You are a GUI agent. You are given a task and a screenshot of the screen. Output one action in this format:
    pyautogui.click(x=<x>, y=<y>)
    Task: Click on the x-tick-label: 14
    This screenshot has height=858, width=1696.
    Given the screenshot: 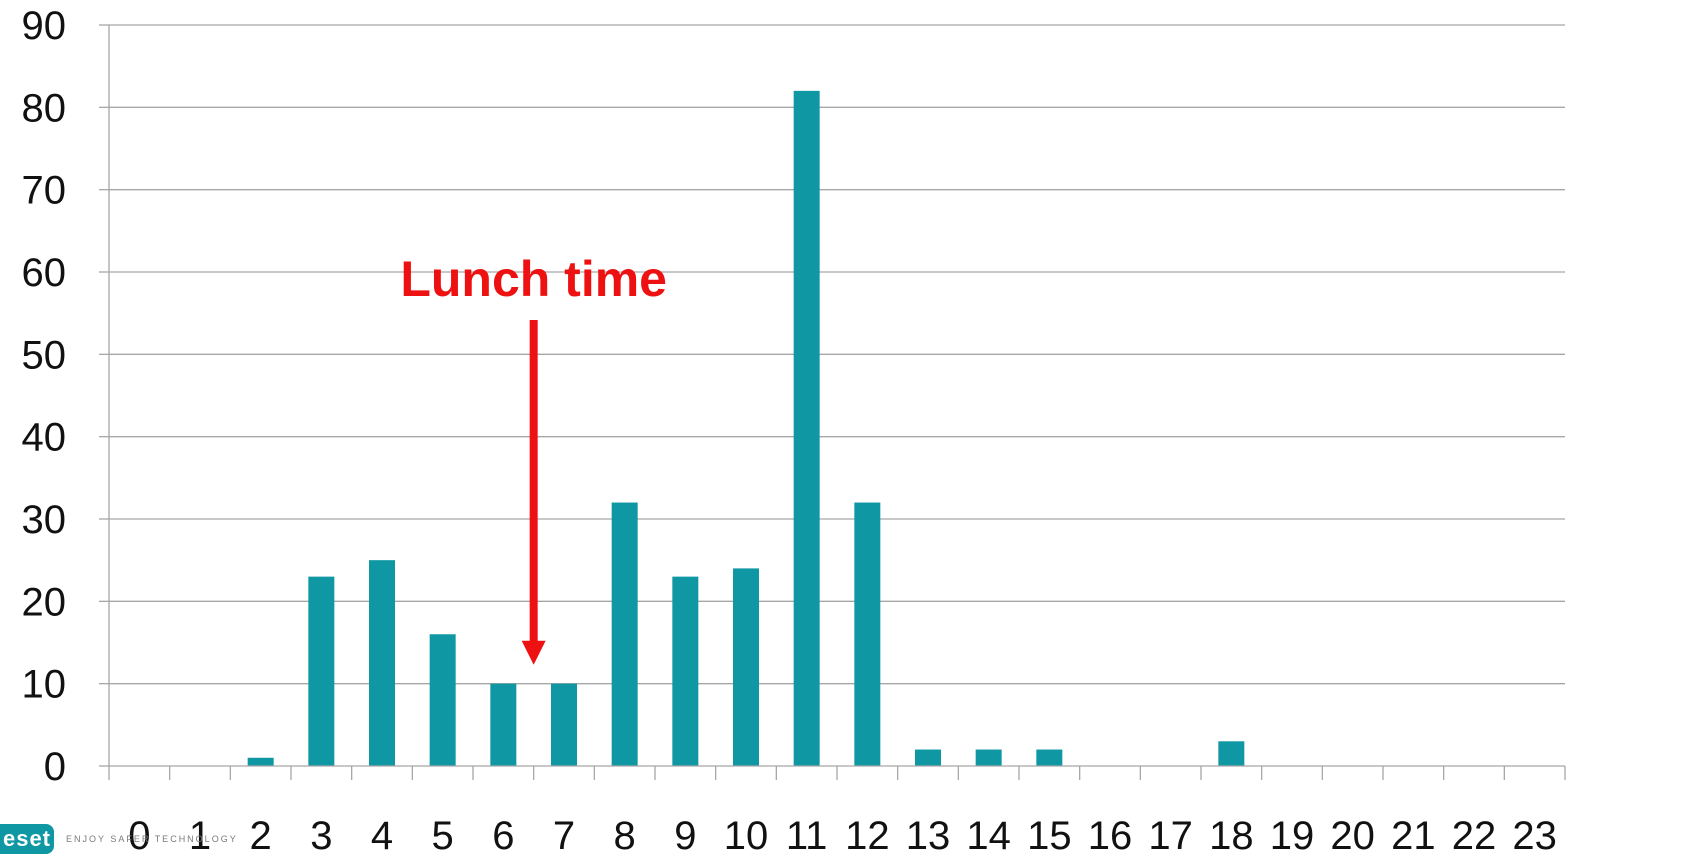 What is the action you would take?
    pyautogui.click(x=988, y=836)
    